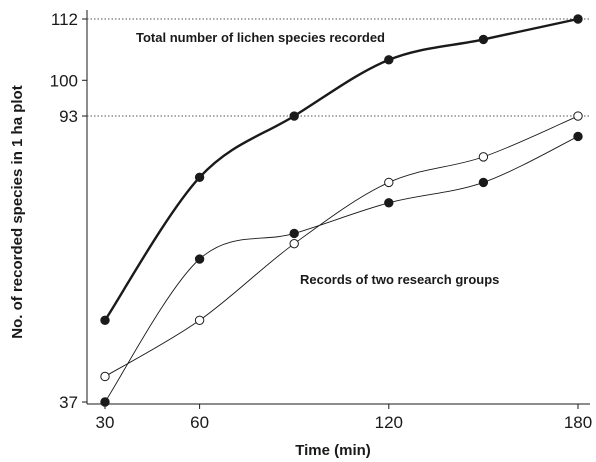  Describe the element at coordinates (399, 279) in the screenshot. I see `annotation-research-groups: Records of two research groups` at that location.